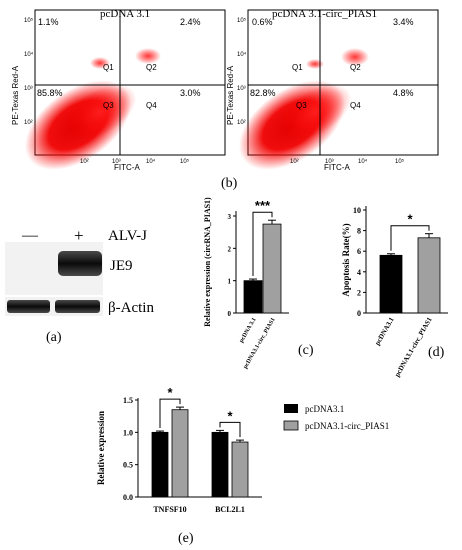  What do you see at coordinates (30, 235) in the screenshot?
I see `blot-minus-label: —` at bounding box center [30, 235].